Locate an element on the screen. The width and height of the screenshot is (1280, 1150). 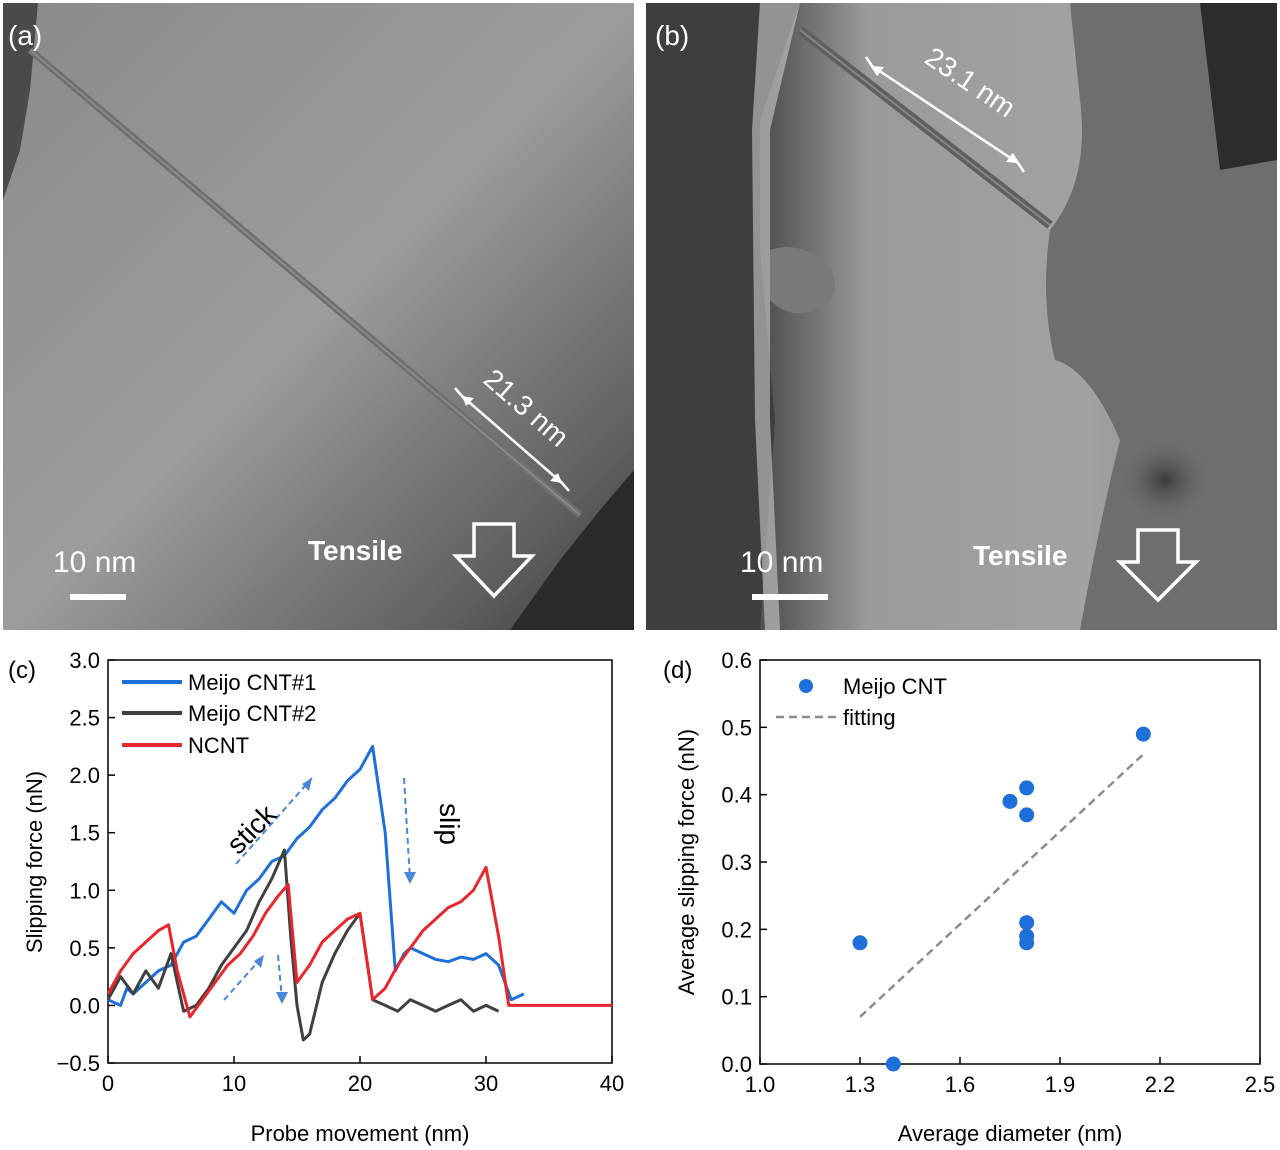
y-tick-label: 0.4 is located at coordinates (736, 795).